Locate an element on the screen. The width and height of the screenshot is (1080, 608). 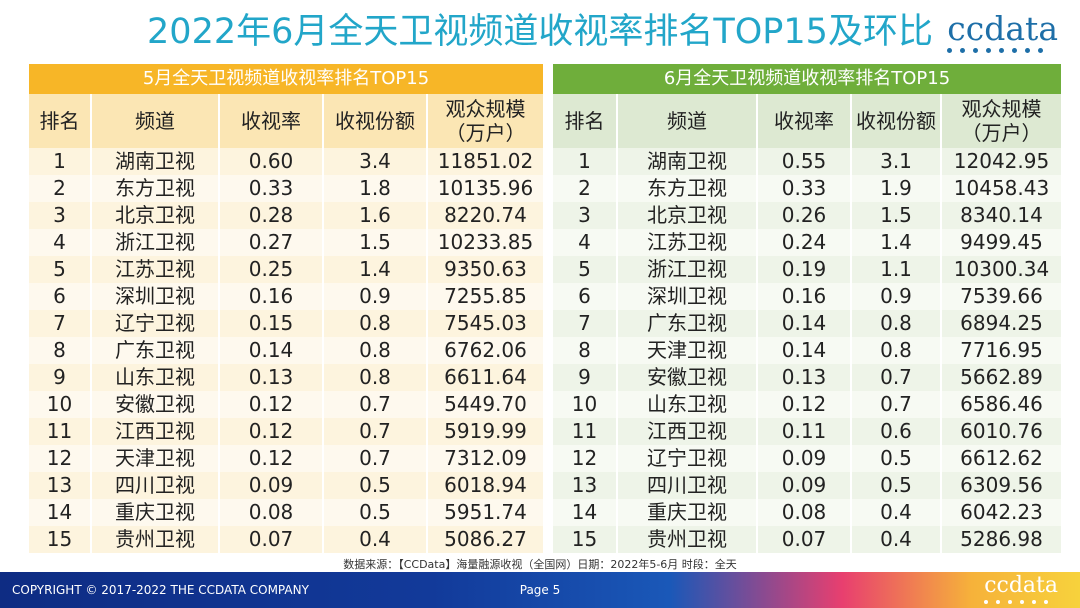
audience-cell: 7716.95 is located at coordinates (1001, 350).